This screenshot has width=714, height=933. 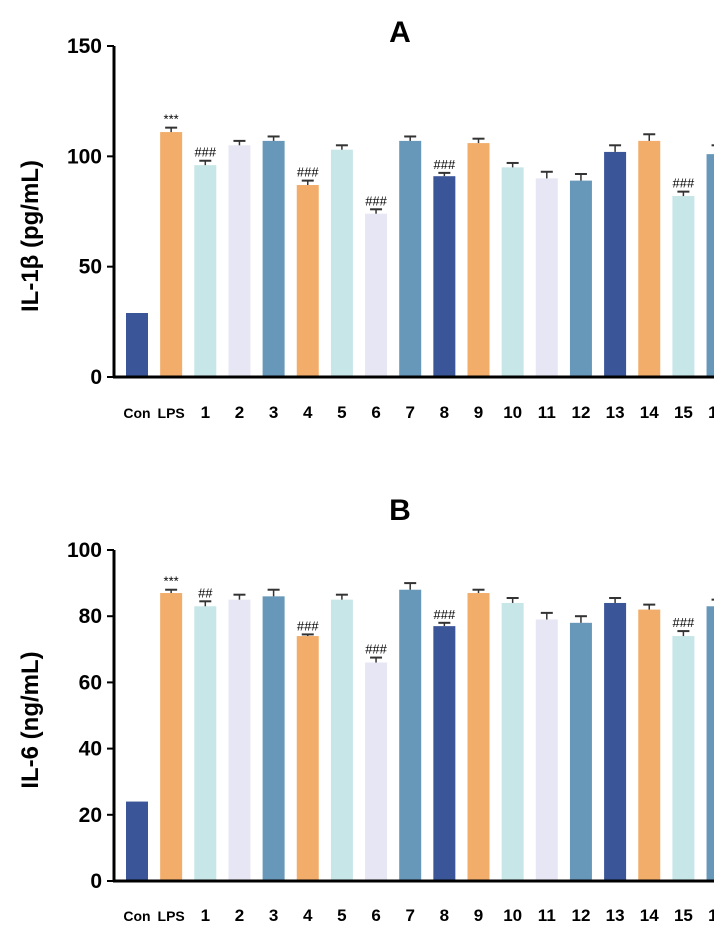 I want to click on x-tick-label: 5, so click(x=341, y=412).